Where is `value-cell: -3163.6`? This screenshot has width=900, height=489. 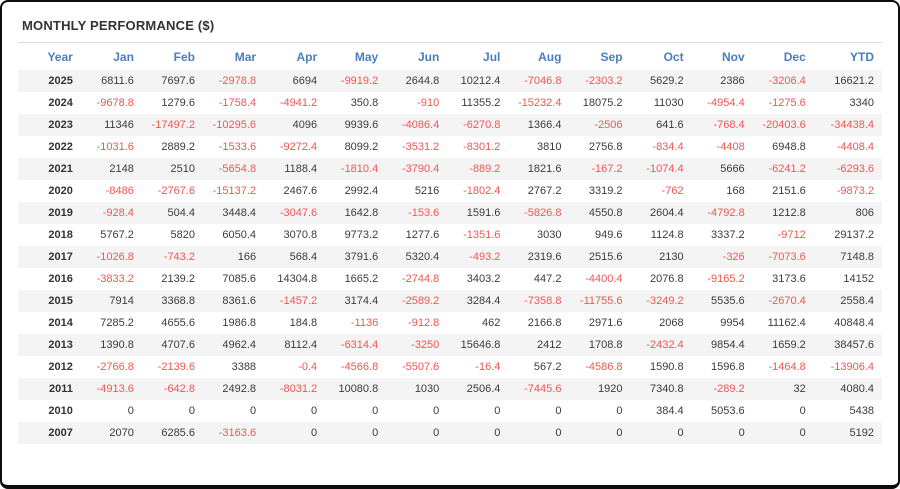 value-cell: -3163.6 is located at coordinates (237, 433).